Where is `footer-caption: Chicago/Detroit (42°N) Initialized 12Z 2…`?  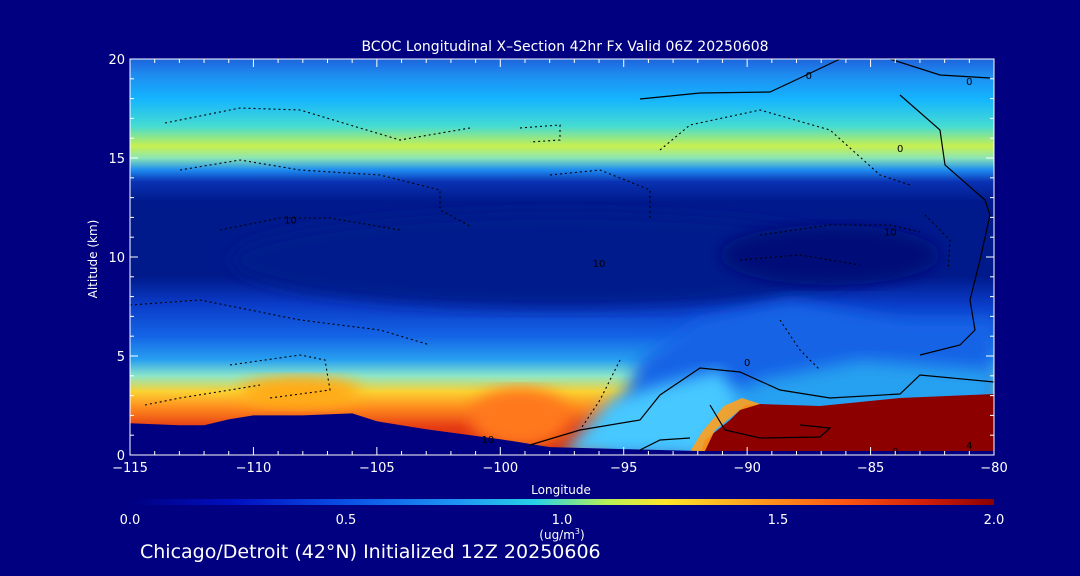
footer-caption: Chicago/Detroit (42°N) Initialized 12Z 2… is located at coordinates (370, 552).